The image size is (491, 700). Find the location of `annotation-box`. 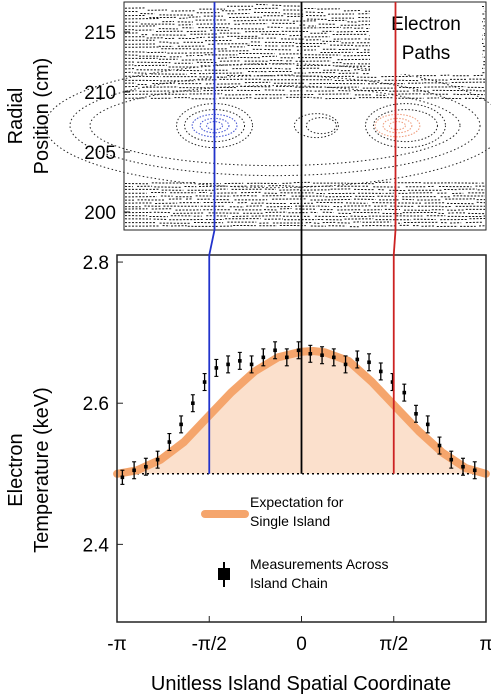

annotation-box is located at coordinates (426, 39).